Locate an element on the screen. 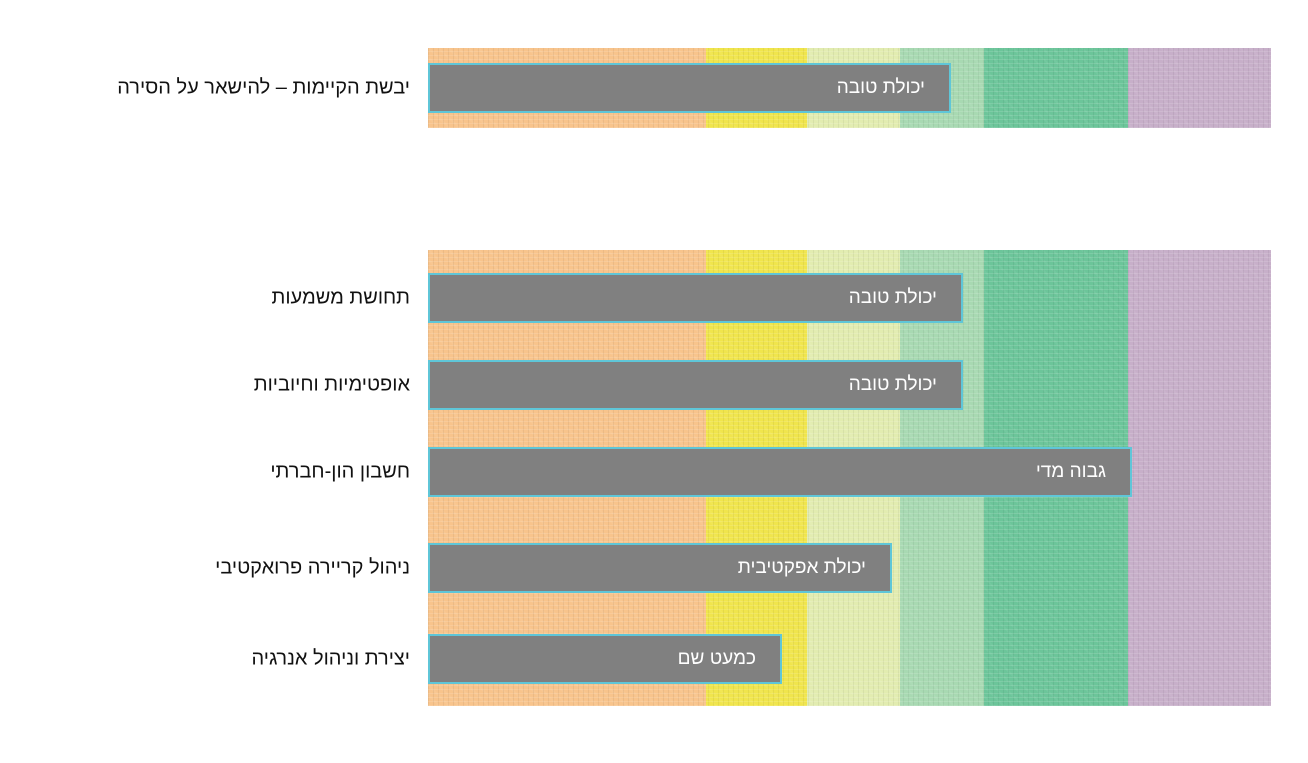 This screenshot has height=763, width=1308. score-bar: כמעט שם is located at coordinates (605, 659).